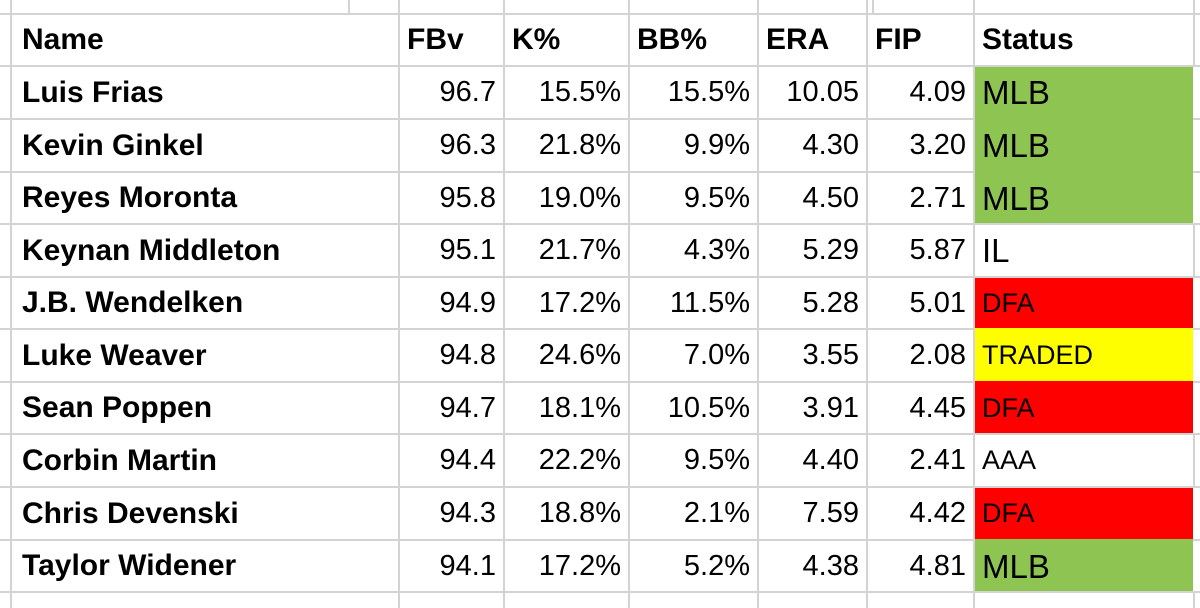  I want to click on column-header-k-pct: K%, so click(536, 40).